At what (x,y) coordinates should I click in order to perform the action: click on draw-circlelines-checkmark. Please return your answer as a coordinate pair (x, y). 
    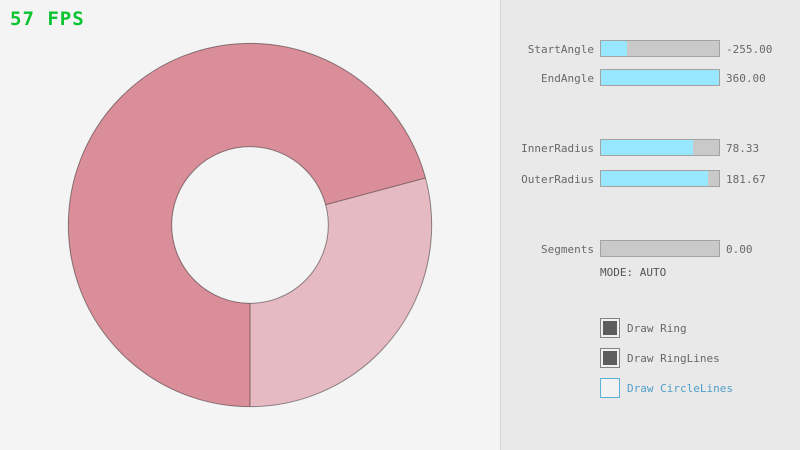
    Looking at the image, I should click on (610, 388).